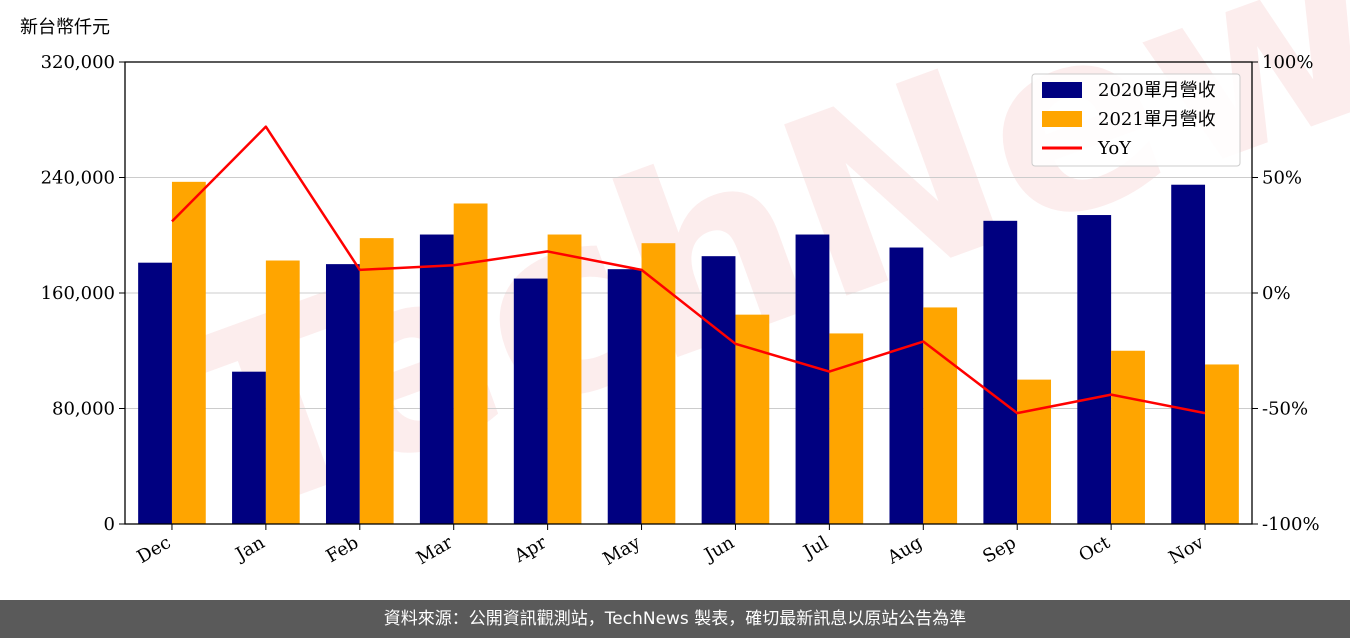  I want to click on bar-2020-nov, so click(1188, 354).